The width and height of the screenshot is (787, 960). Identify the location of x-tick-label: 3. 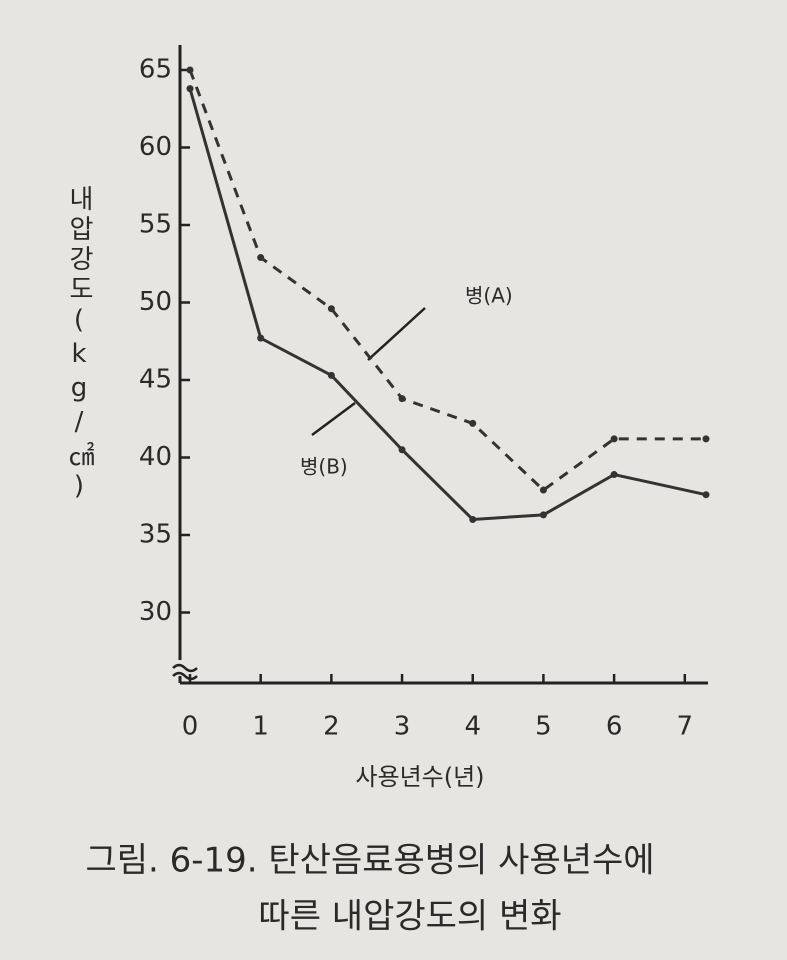
(402, 727).